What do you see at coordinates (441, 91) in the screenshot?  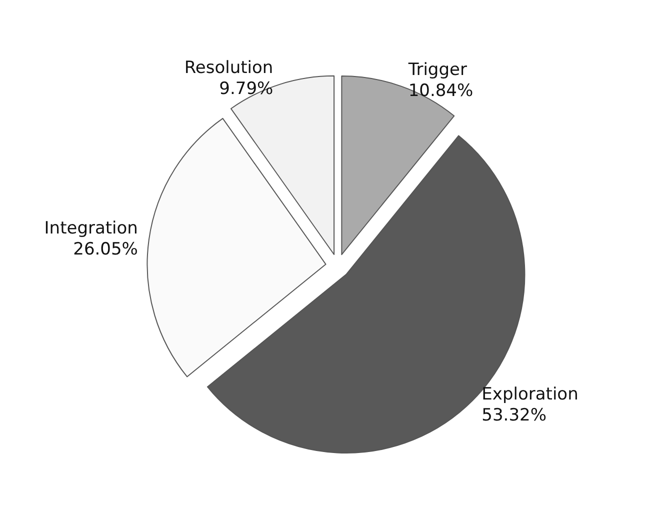 I see `data-label: 10.84%` at bounding box center [441, 91].